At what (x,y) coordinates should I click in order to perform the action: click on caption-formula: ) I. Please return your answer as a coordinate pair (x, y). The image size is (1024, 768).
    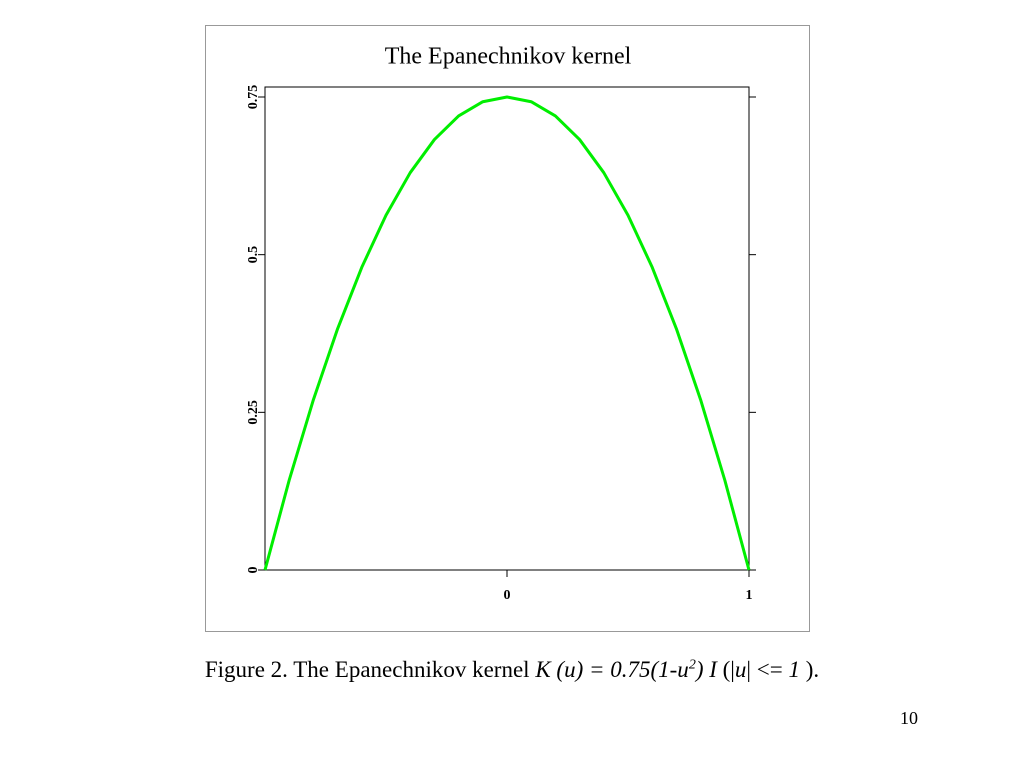
    Looking at the image, I should click on (706, 669).